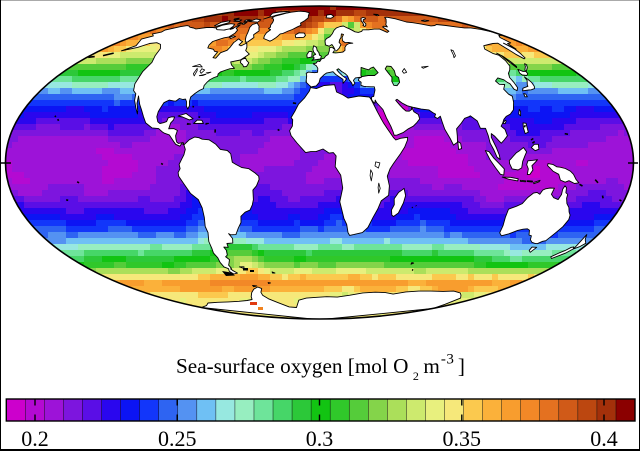 Image resolution: width=640 pixels, height=456 pixels. Describe the element at coordinates (604, 438) in the screenshot. I see `svg-text: 0.4` at that location.